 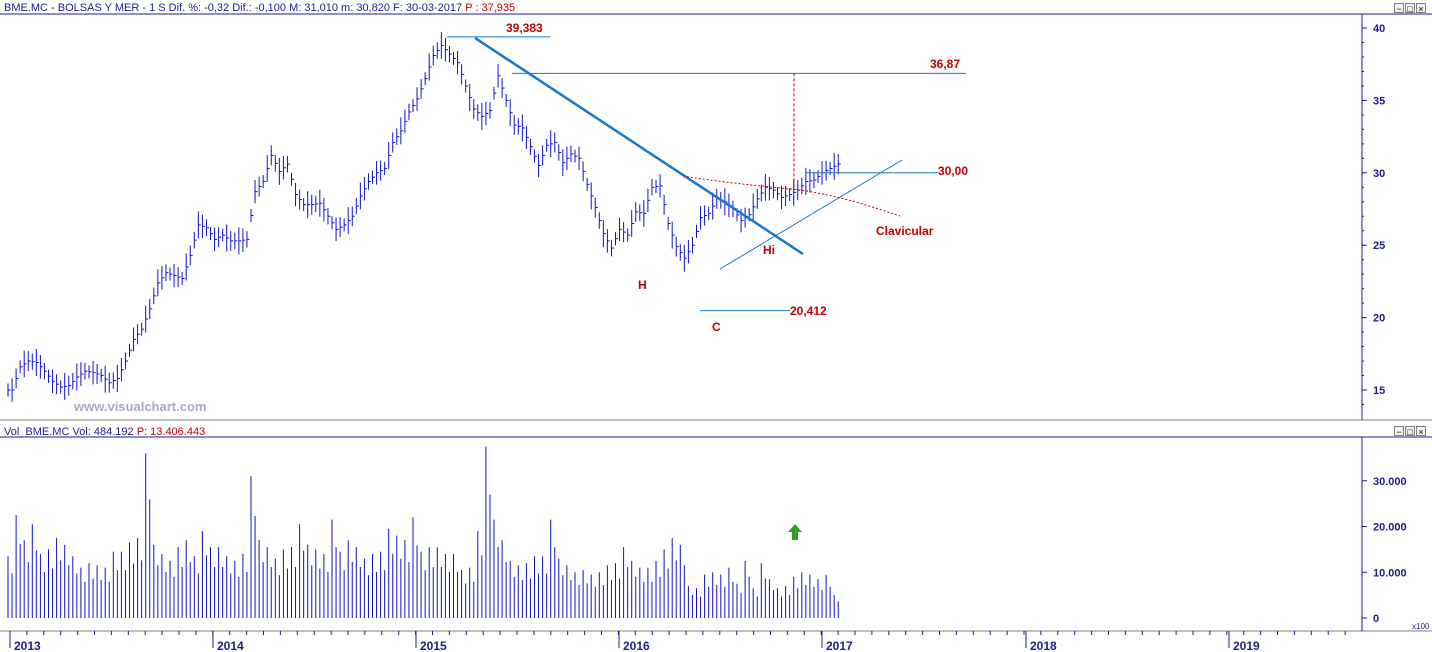 What do you see at coordinates (1376, 619) in the screenshot?
I see `volume-y-tick-label: 0` at bounding box center [1376, 619].